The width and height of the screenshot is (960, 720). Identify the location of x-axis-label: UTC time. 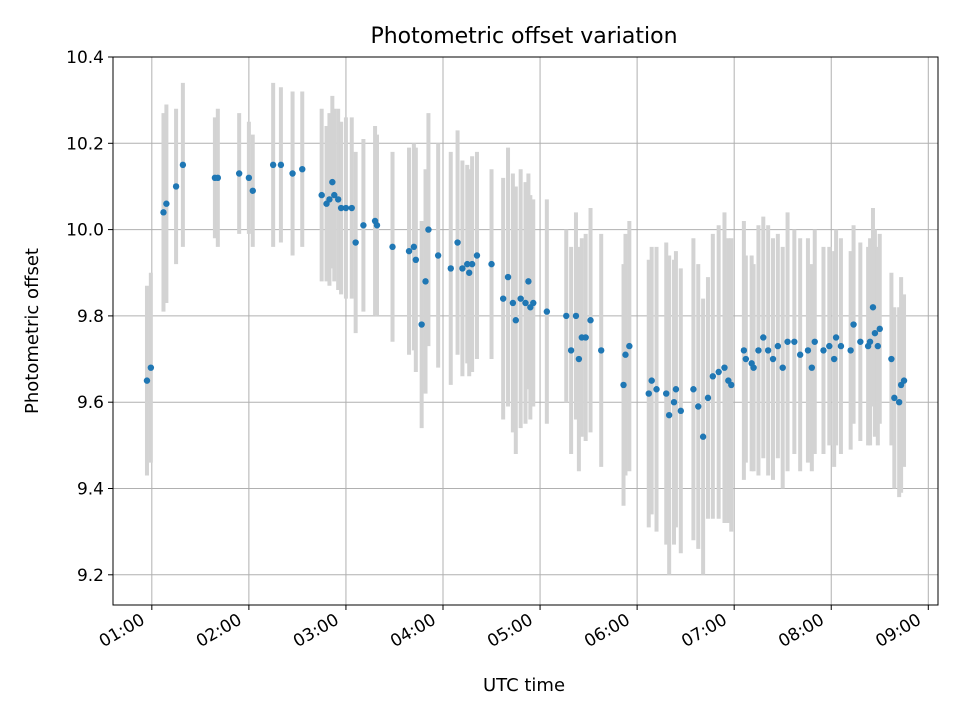
(524, 685).